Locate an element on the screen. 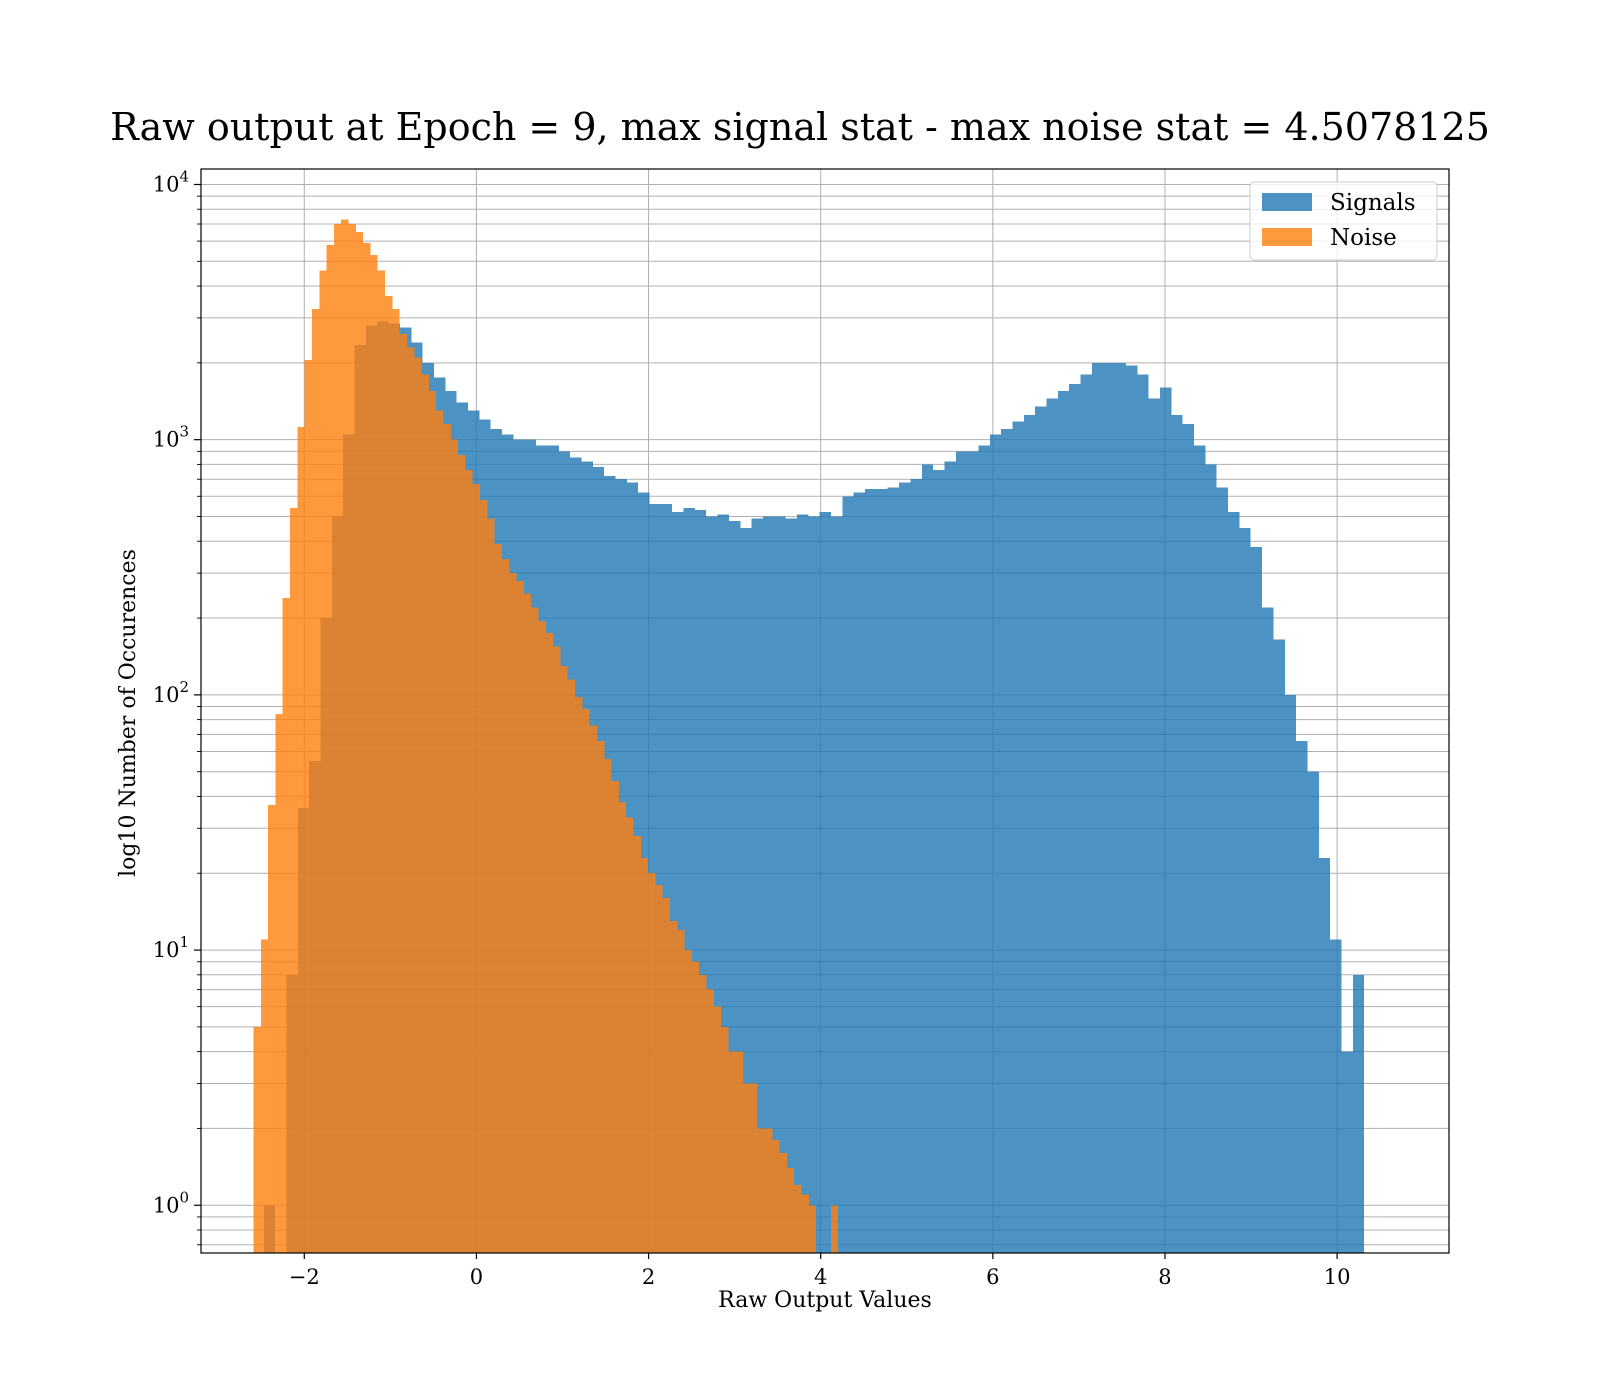  y-axis-ticks: 10⁰ 10¹ 10² 10³ 10⁴ is located at coordinates (177, 706).